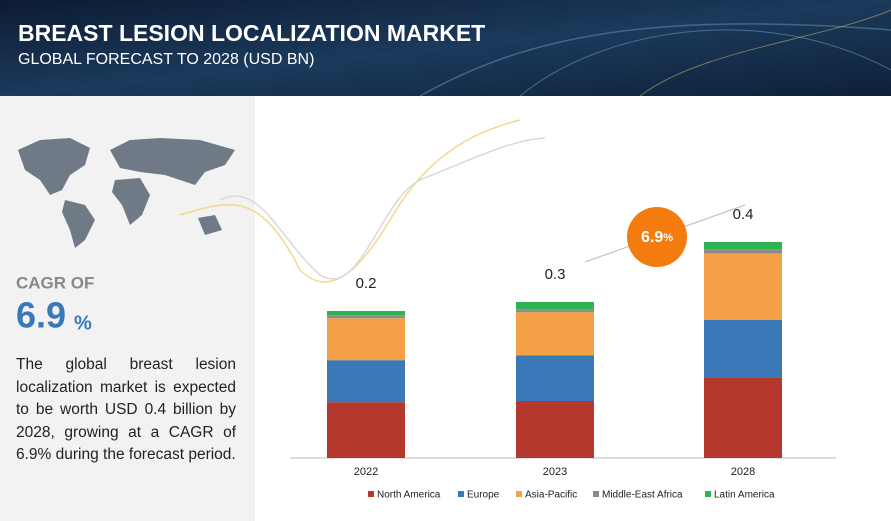 Image resolution: width=891 pixels, height=521 pixels. What do you see at coordinates (251, 33) in the screenshot?
I see `title: BREAST LESION LOCALIZATION MARKET` at bounding box center [251, 33].